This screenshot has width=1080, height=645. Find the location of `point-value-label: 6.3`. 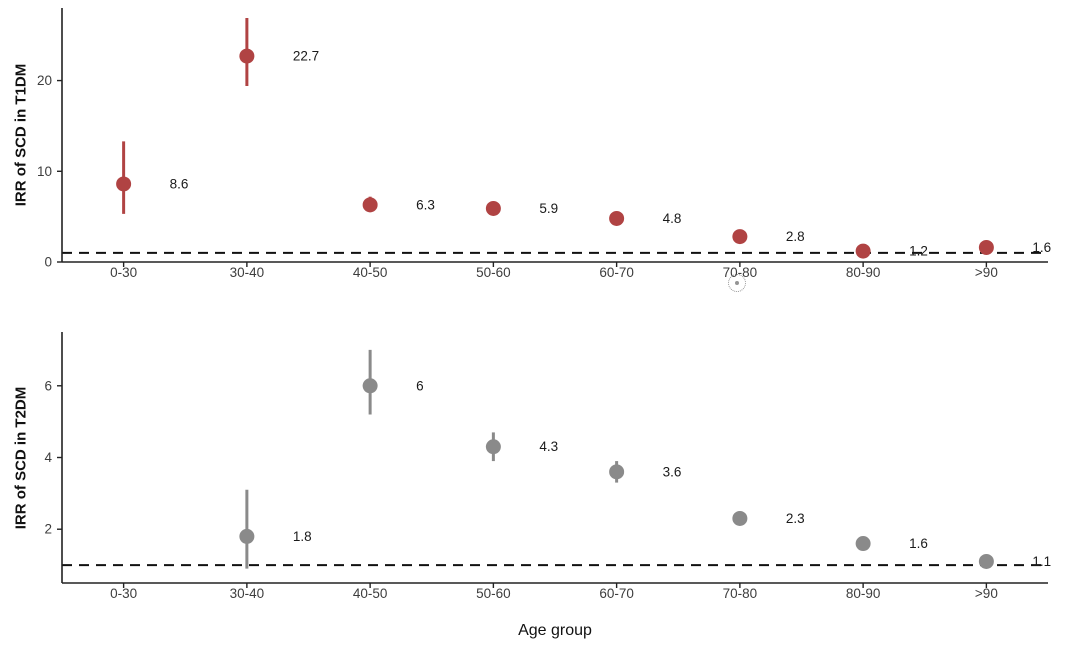

point-value-label: 6.3 is located at coordinates (425, 204).